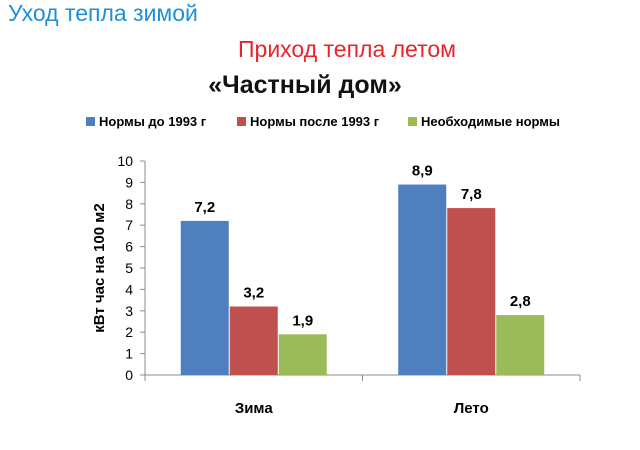 Image resolution: width=640 pixels, height=450 pixels. What do you see at coordinates (99, 267) in the screenshot?
I see `y-axis-title: кВт час на 100 м2` at bounding box center [99, 267].